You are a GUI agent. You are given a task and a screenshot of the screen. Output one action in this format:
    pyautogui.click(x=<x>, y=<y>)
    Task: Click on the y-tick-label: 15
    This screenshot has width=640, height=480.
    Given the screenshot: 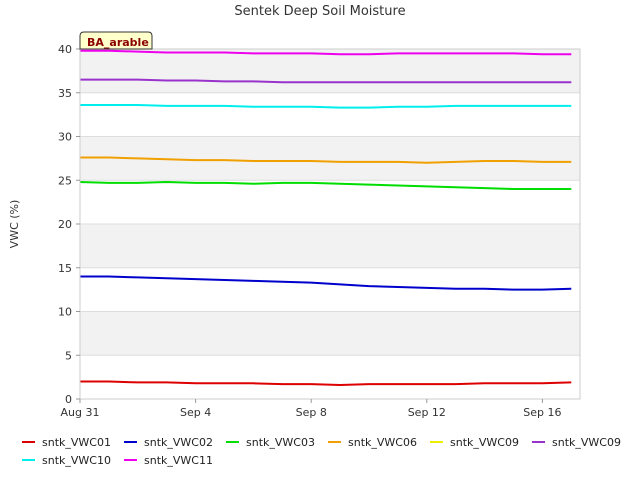 What is the action you would take?
    pyautogui.click(x=65, y=268)
    